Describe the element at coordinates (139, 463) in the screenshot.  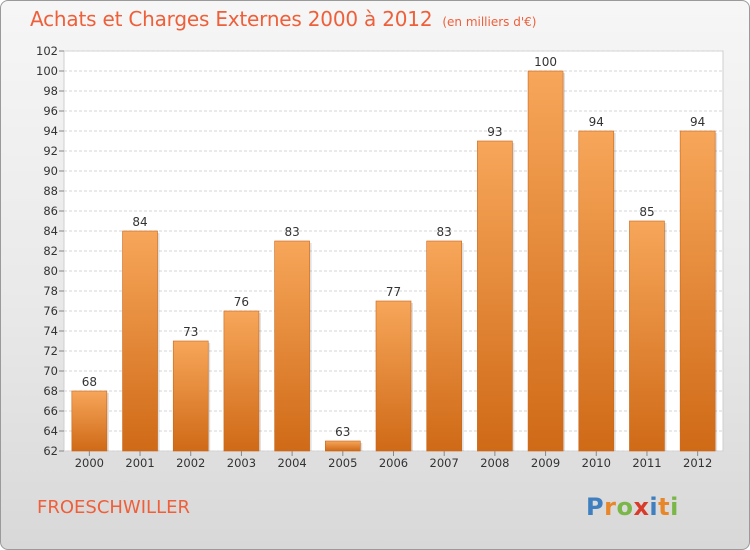
I see `x-tick-label: 2001` at that location.